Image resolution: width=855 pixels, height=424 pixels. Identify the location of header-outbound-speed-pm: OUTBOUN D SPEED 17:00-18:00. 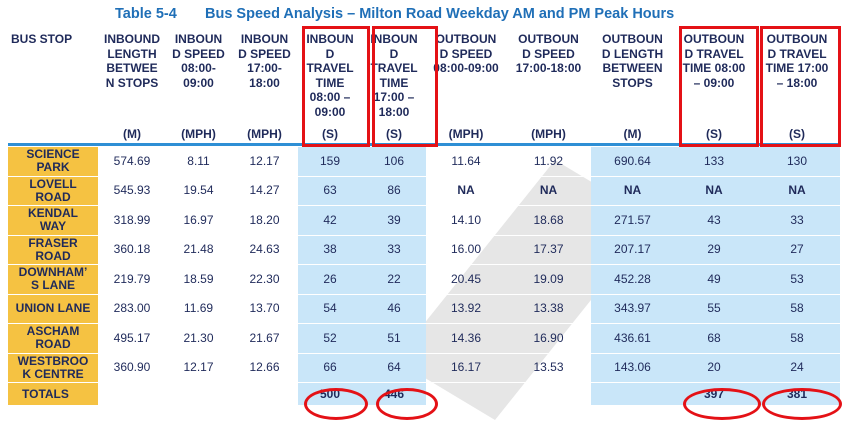
(548, 53).